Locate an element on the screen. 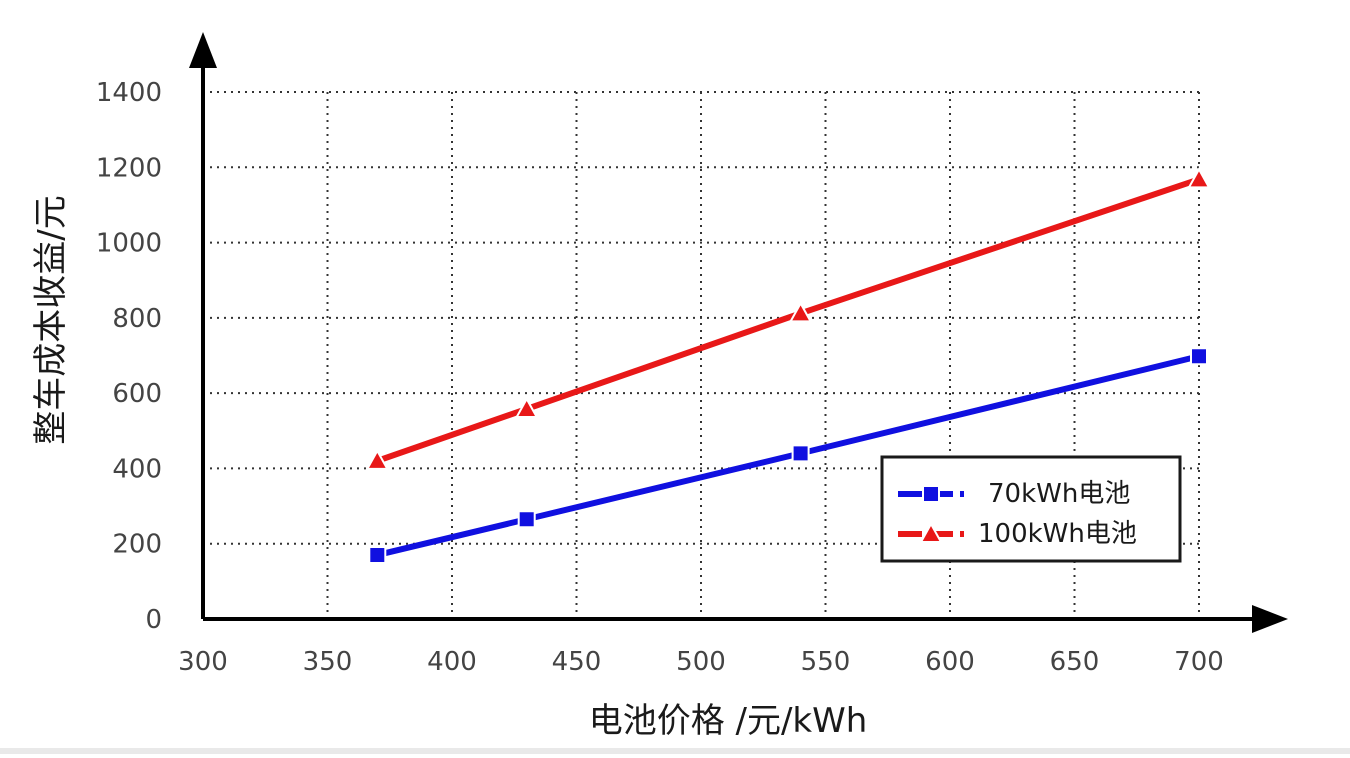 The width and height of the screenshot is (1350, 758). x-axis-arrow is located at coordinates (1270, 619).